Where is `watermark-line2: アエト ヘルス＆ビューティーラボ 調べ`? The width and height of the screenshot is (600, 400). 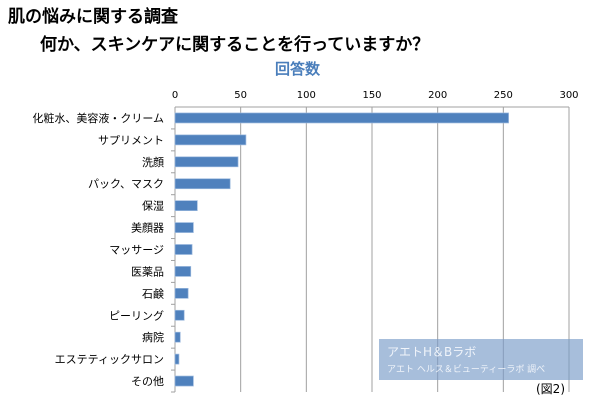
watermark-line2: アエト ヘルス＆ビューティーラボ 調べ is located at coordinates (466, 370).